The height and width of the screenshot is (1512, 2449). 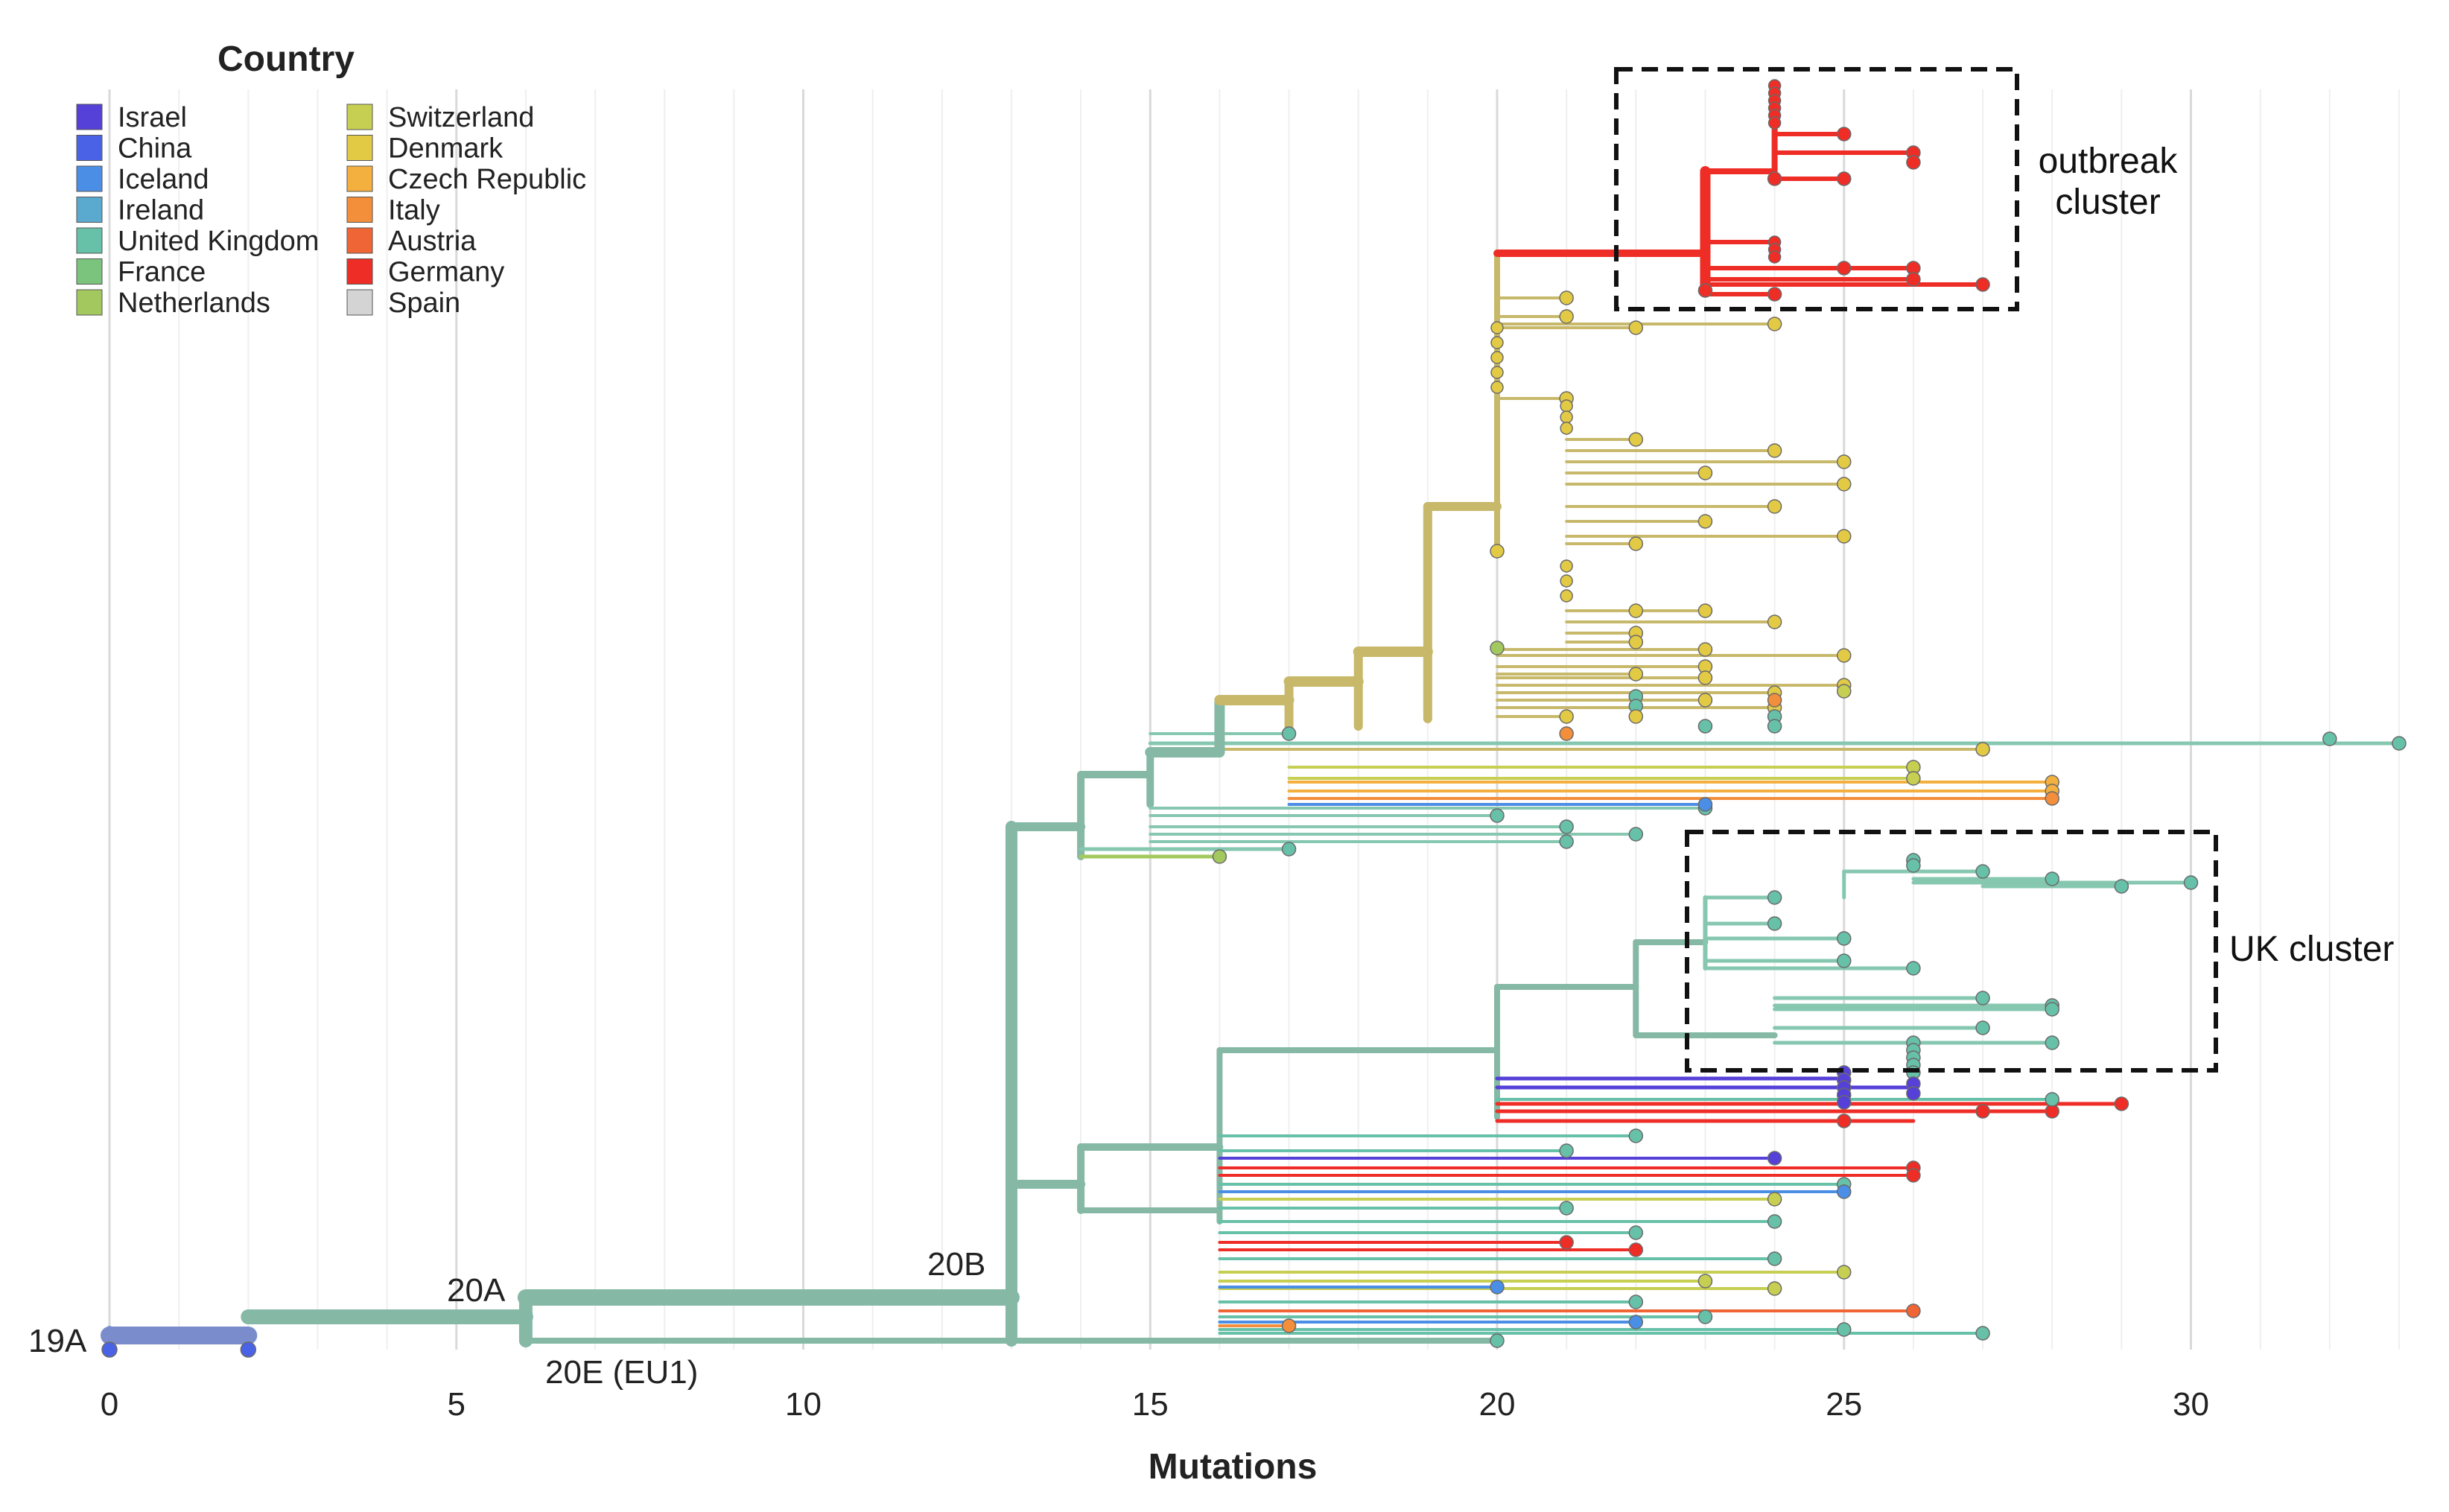 I want to click on x-axis: 0 5 10 15 20 25 30, so click(x=1155, y=1404).